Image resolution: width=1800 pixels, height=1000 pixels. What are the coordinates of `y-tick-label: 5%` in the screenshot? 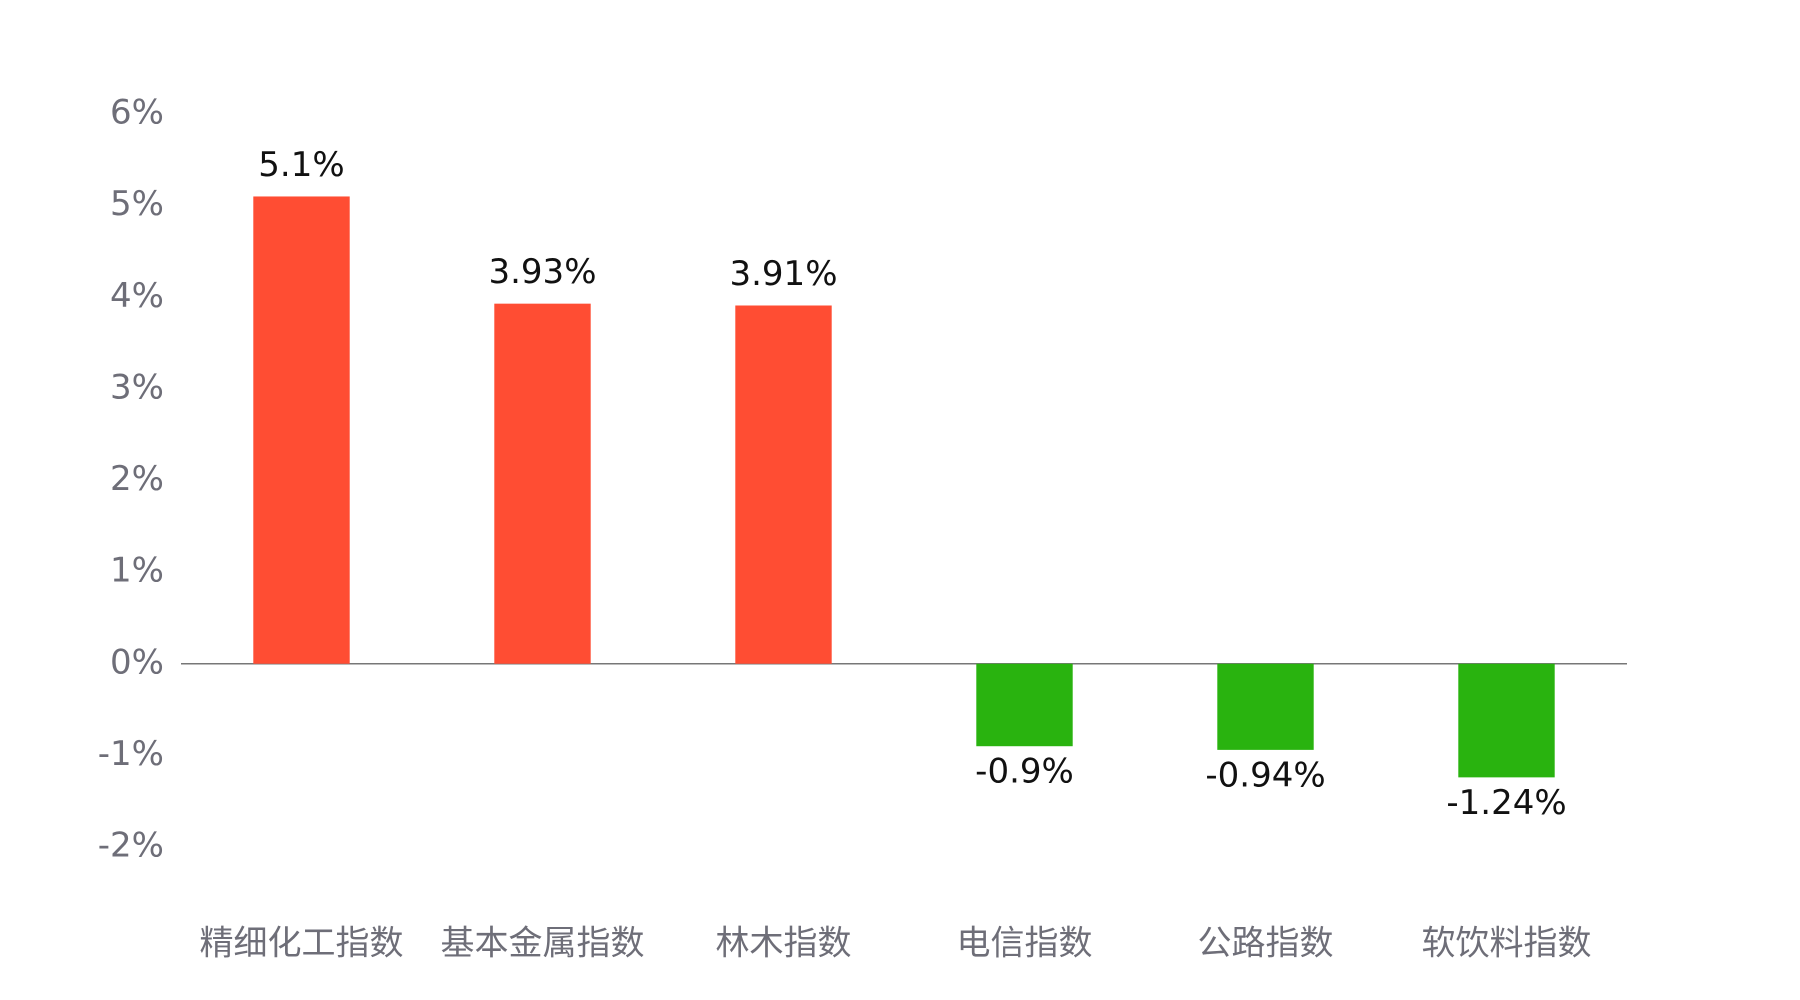 It's located at (137, 204).